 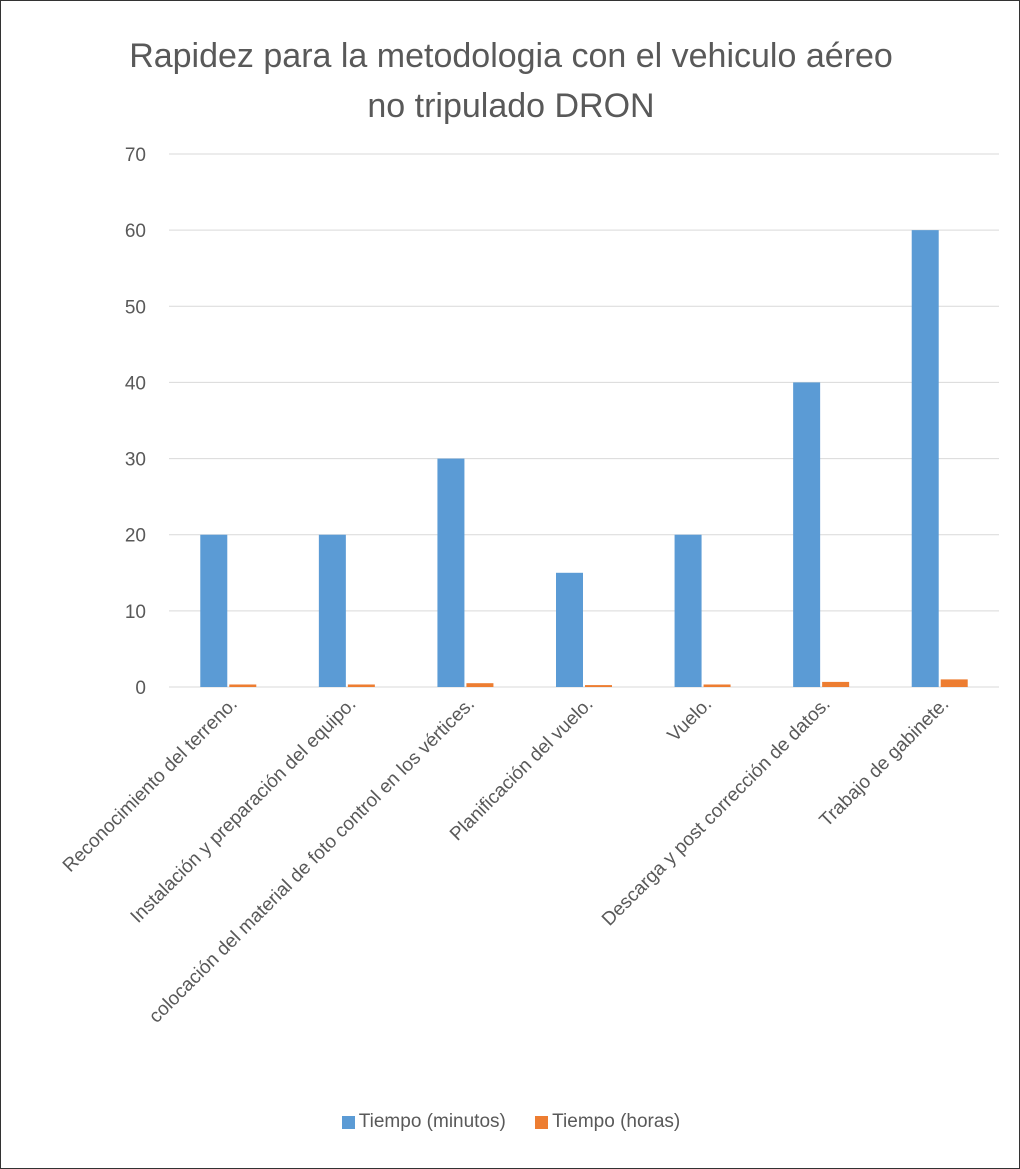 What do you see at coordinates (690, 720) in the screenshot?
I see `x-category-label-5: Vuelo.` at bounding box center [690, 720].